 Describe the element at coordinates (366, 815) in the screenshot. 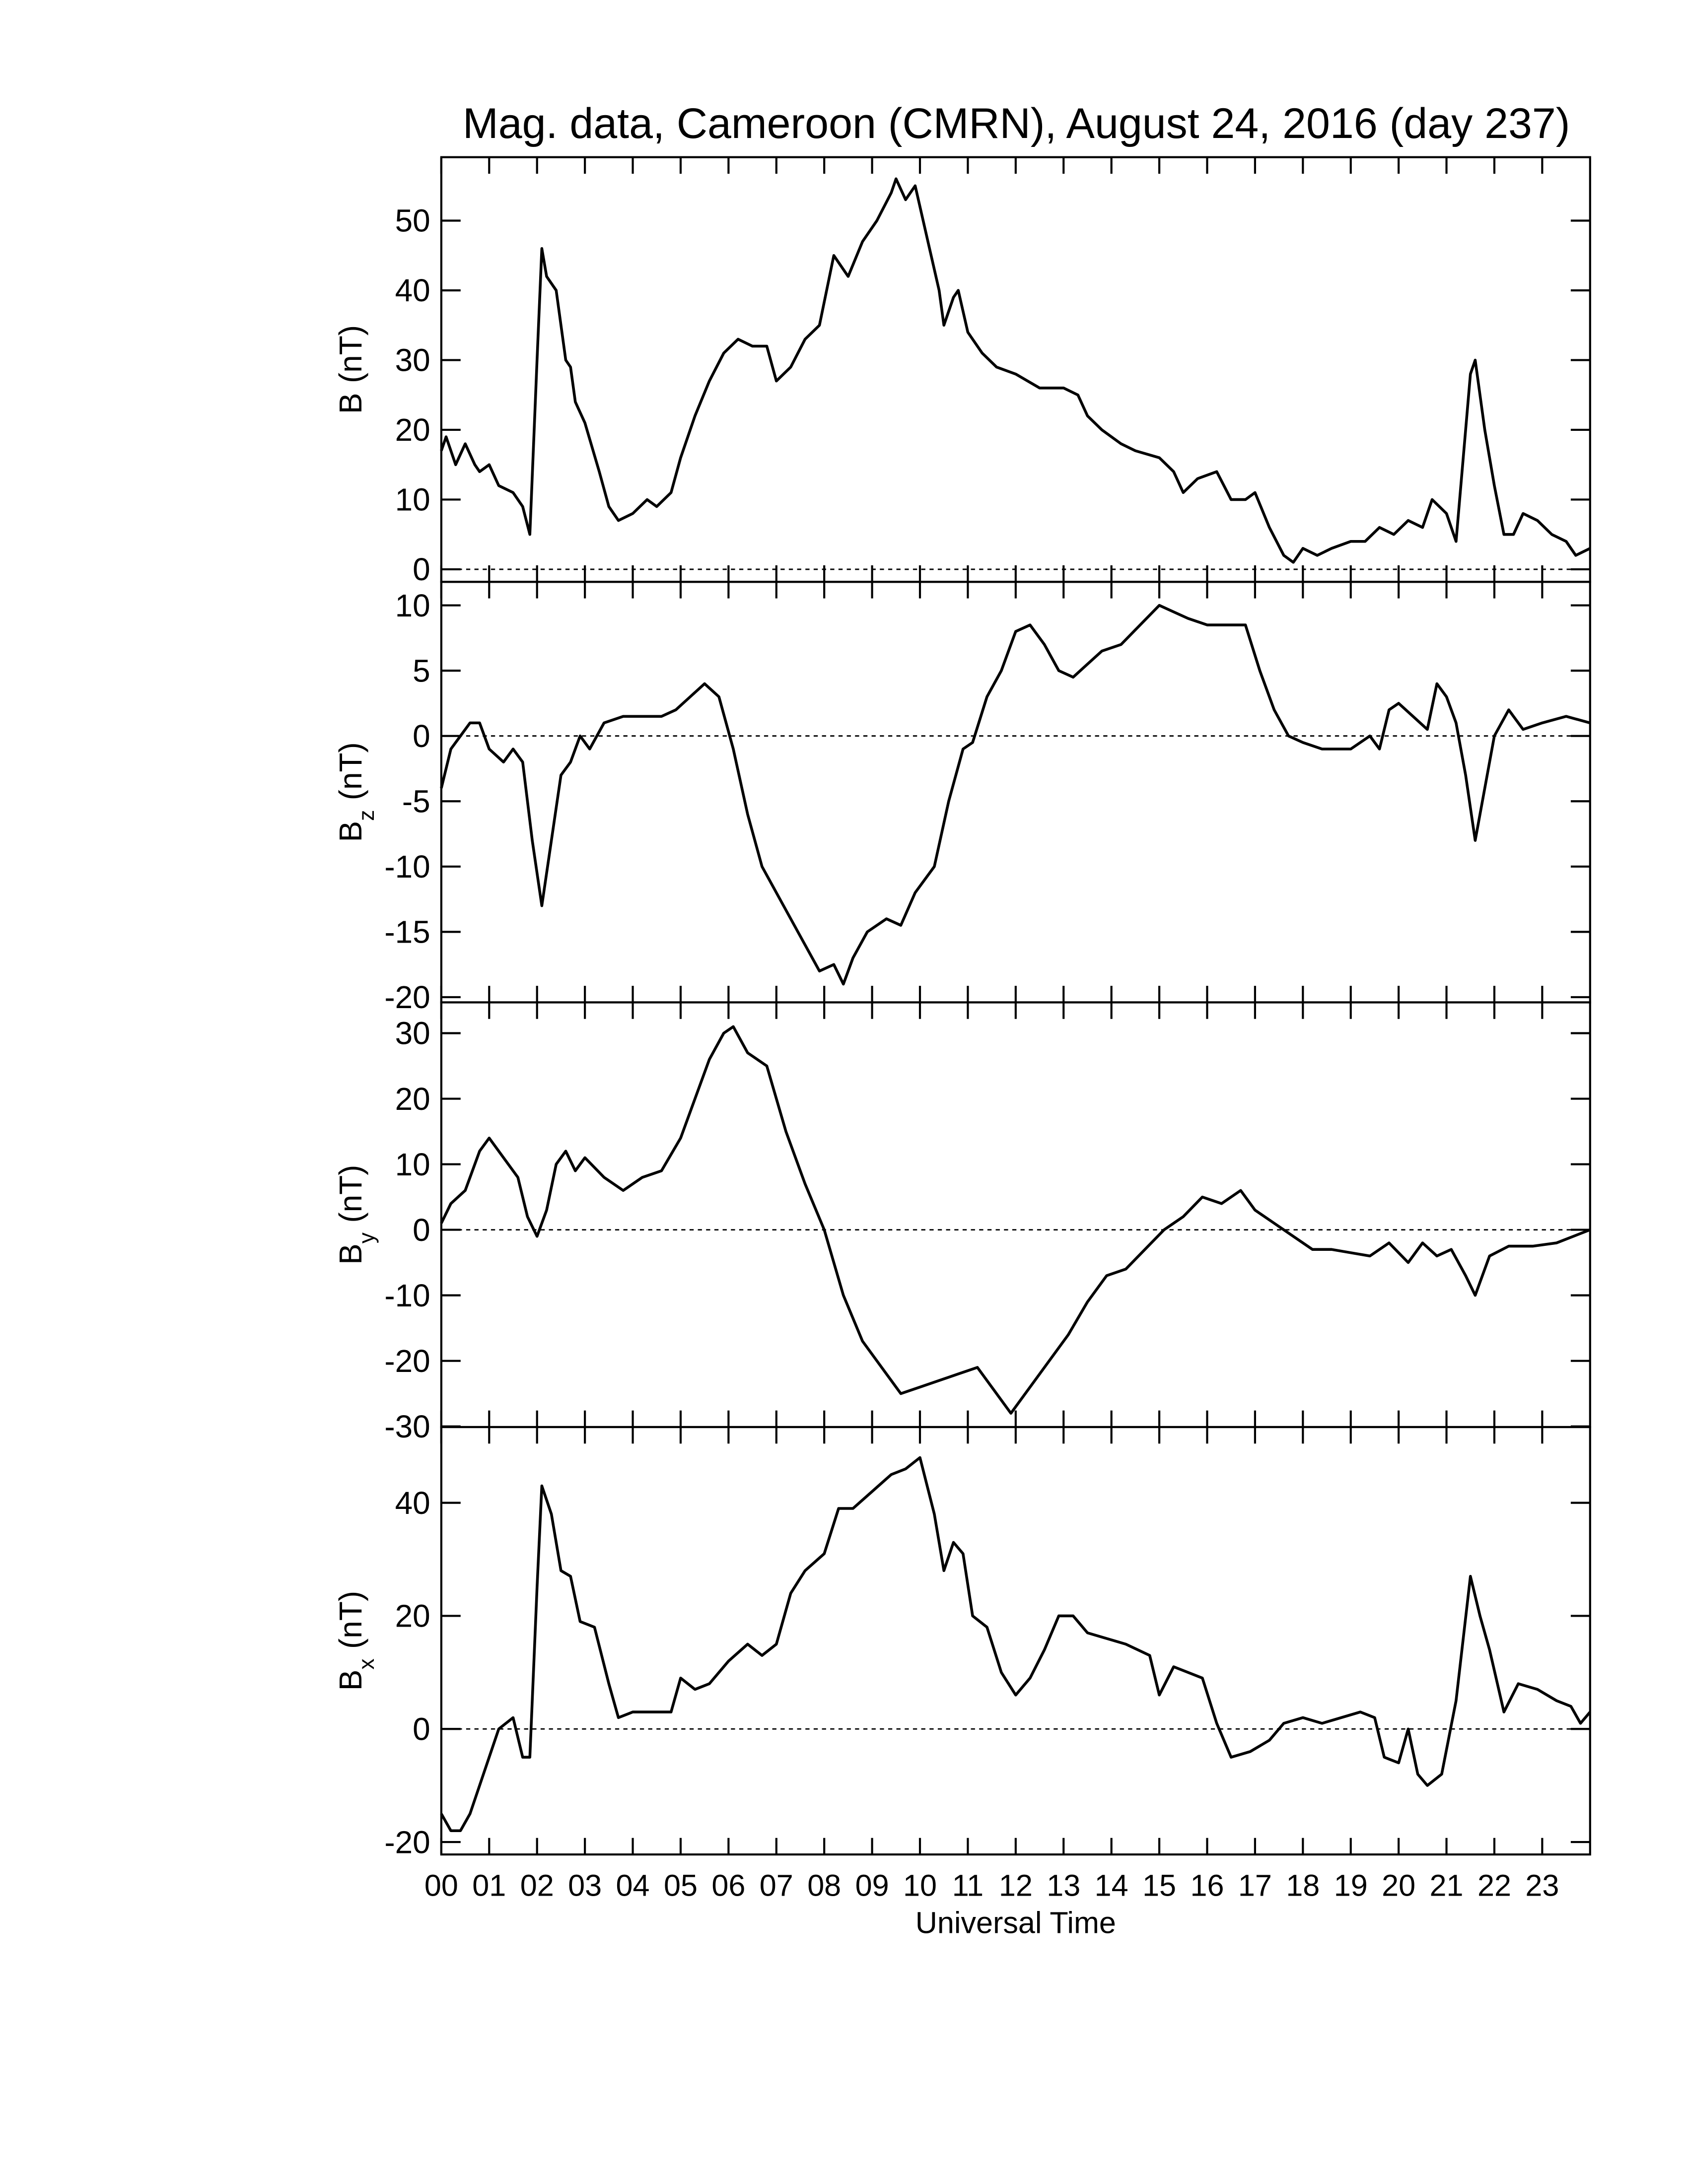

I see `y-label-subscript: z` at that location.